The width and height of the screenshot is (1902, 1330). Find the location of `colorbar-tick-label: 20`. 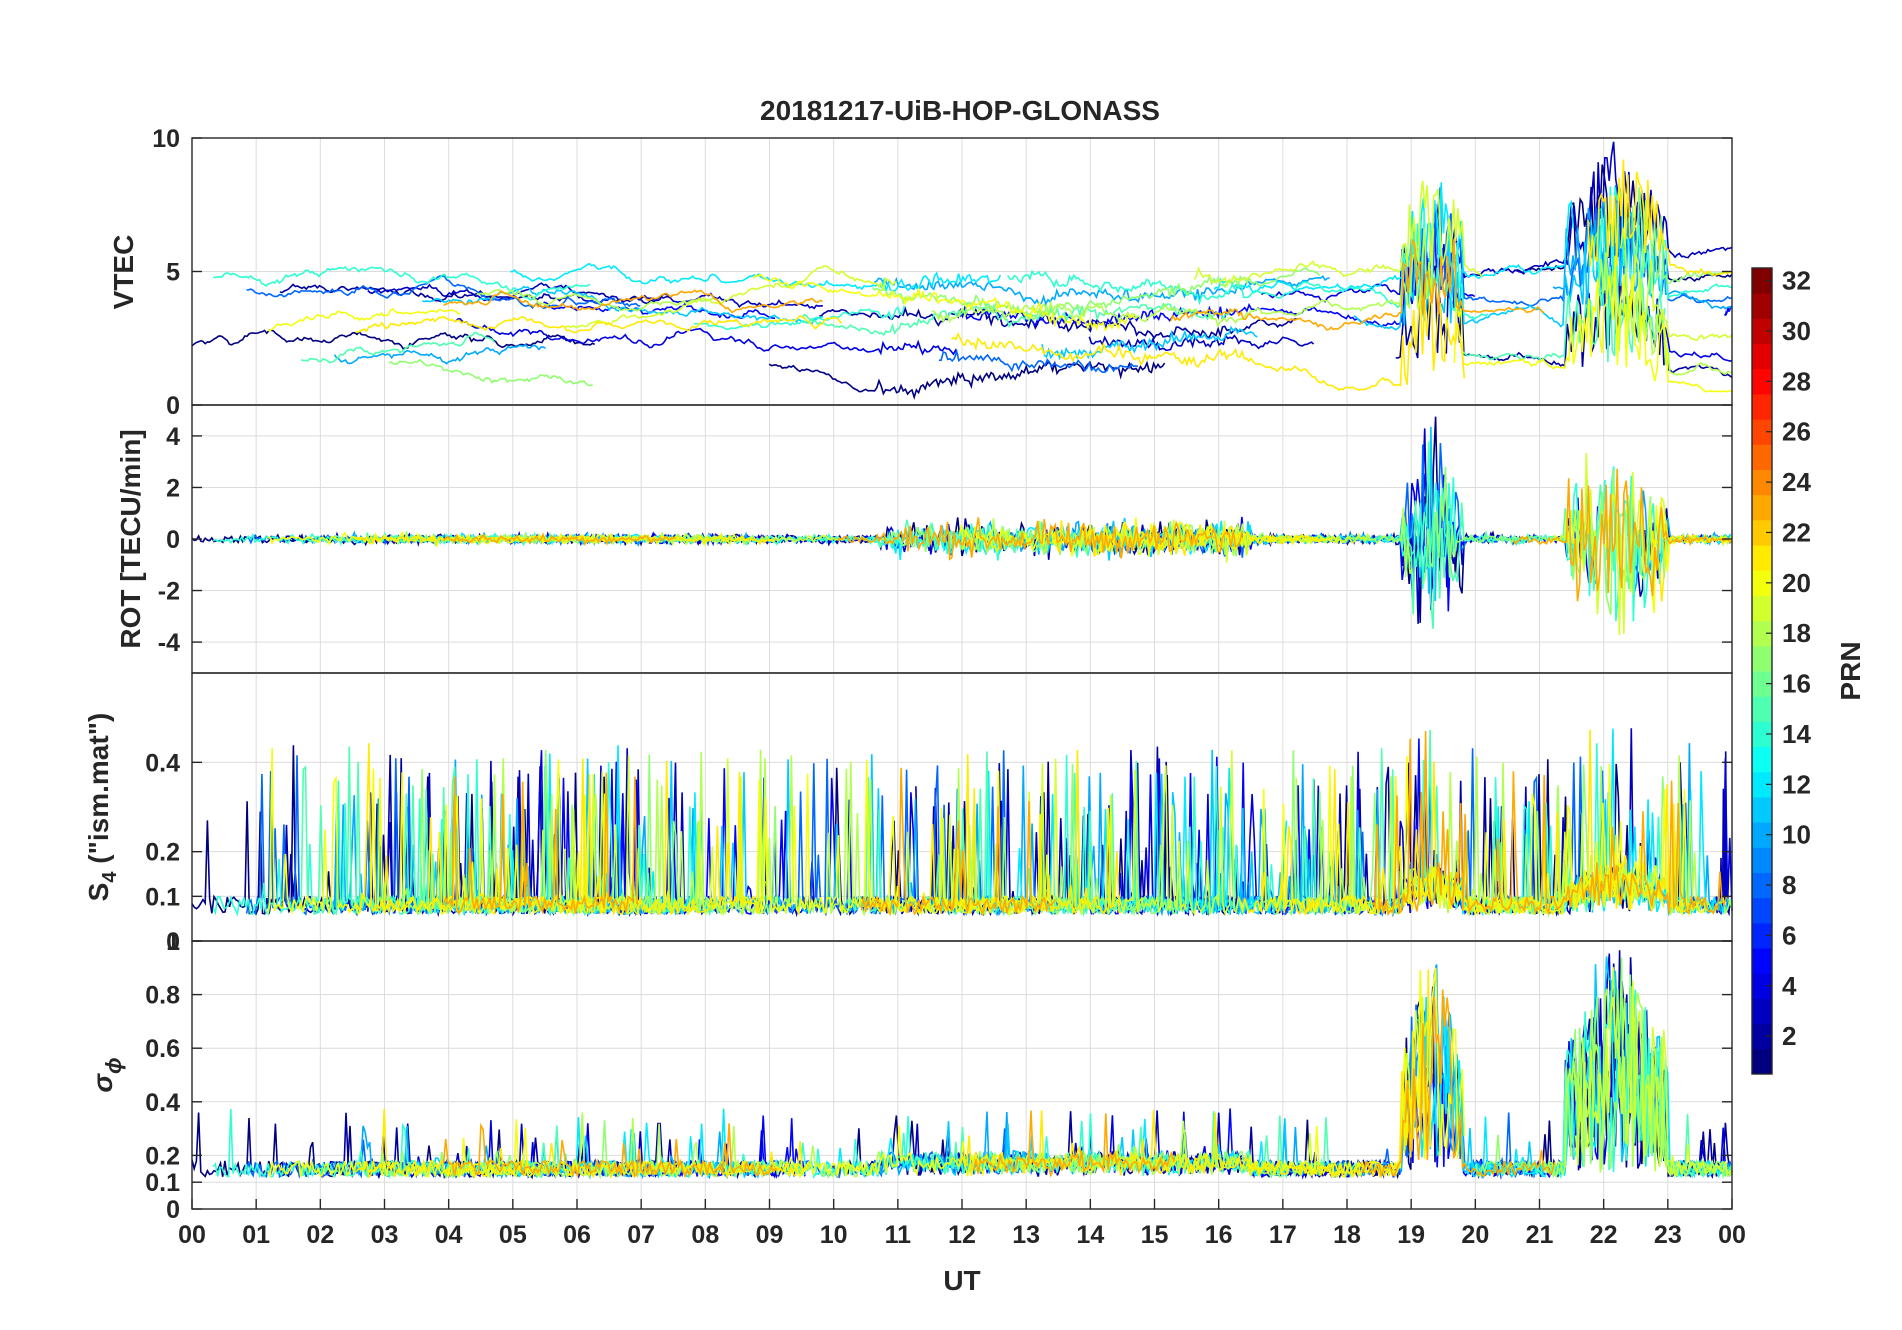

colorbar-tick-label: 20 is located at coordinates (1796, 583).